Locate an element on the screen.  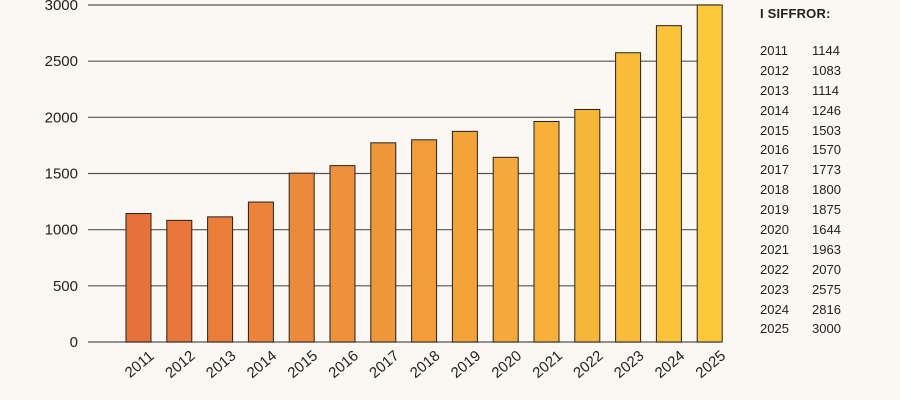
figures-row-2020: 2020 1644 is located at coordinates (825, 230).